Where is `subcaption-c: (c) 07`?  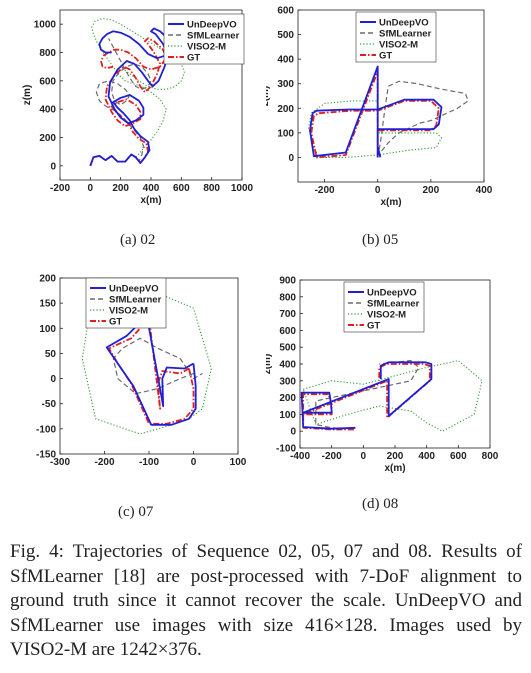 subcaption-c: (c) 07 is located at coordinates (136, 512).